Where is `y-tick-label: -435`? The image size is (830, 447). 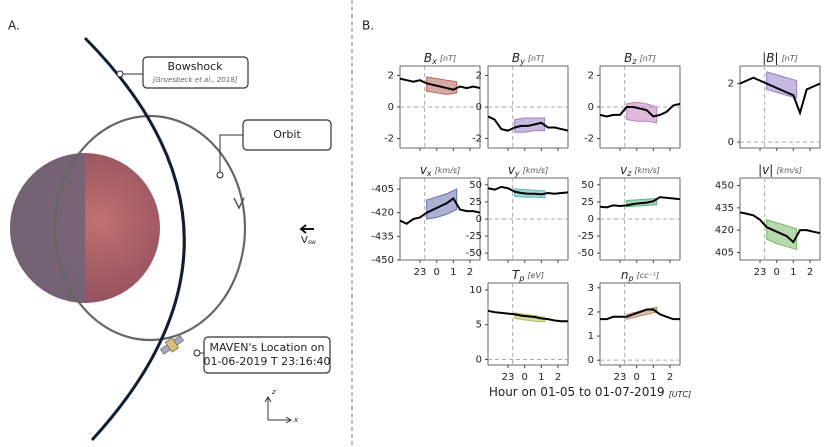 y-tick-label: -435 is located at coordinates (382, 236).